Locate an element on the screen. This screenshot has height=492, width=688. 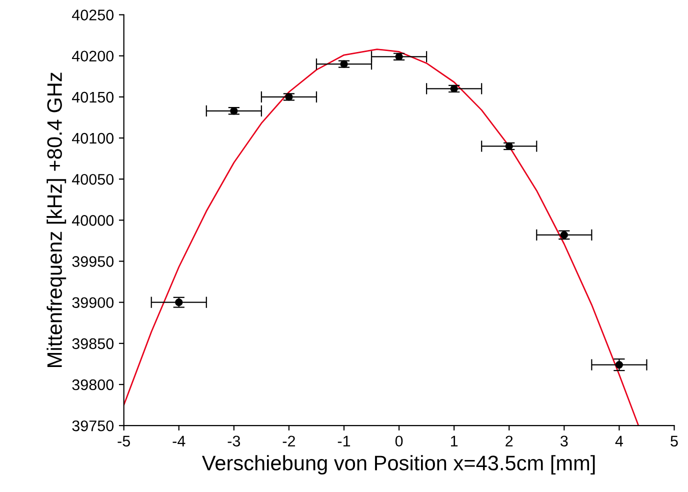
x-tick-label: -2 is located at coordinates (288, 441).